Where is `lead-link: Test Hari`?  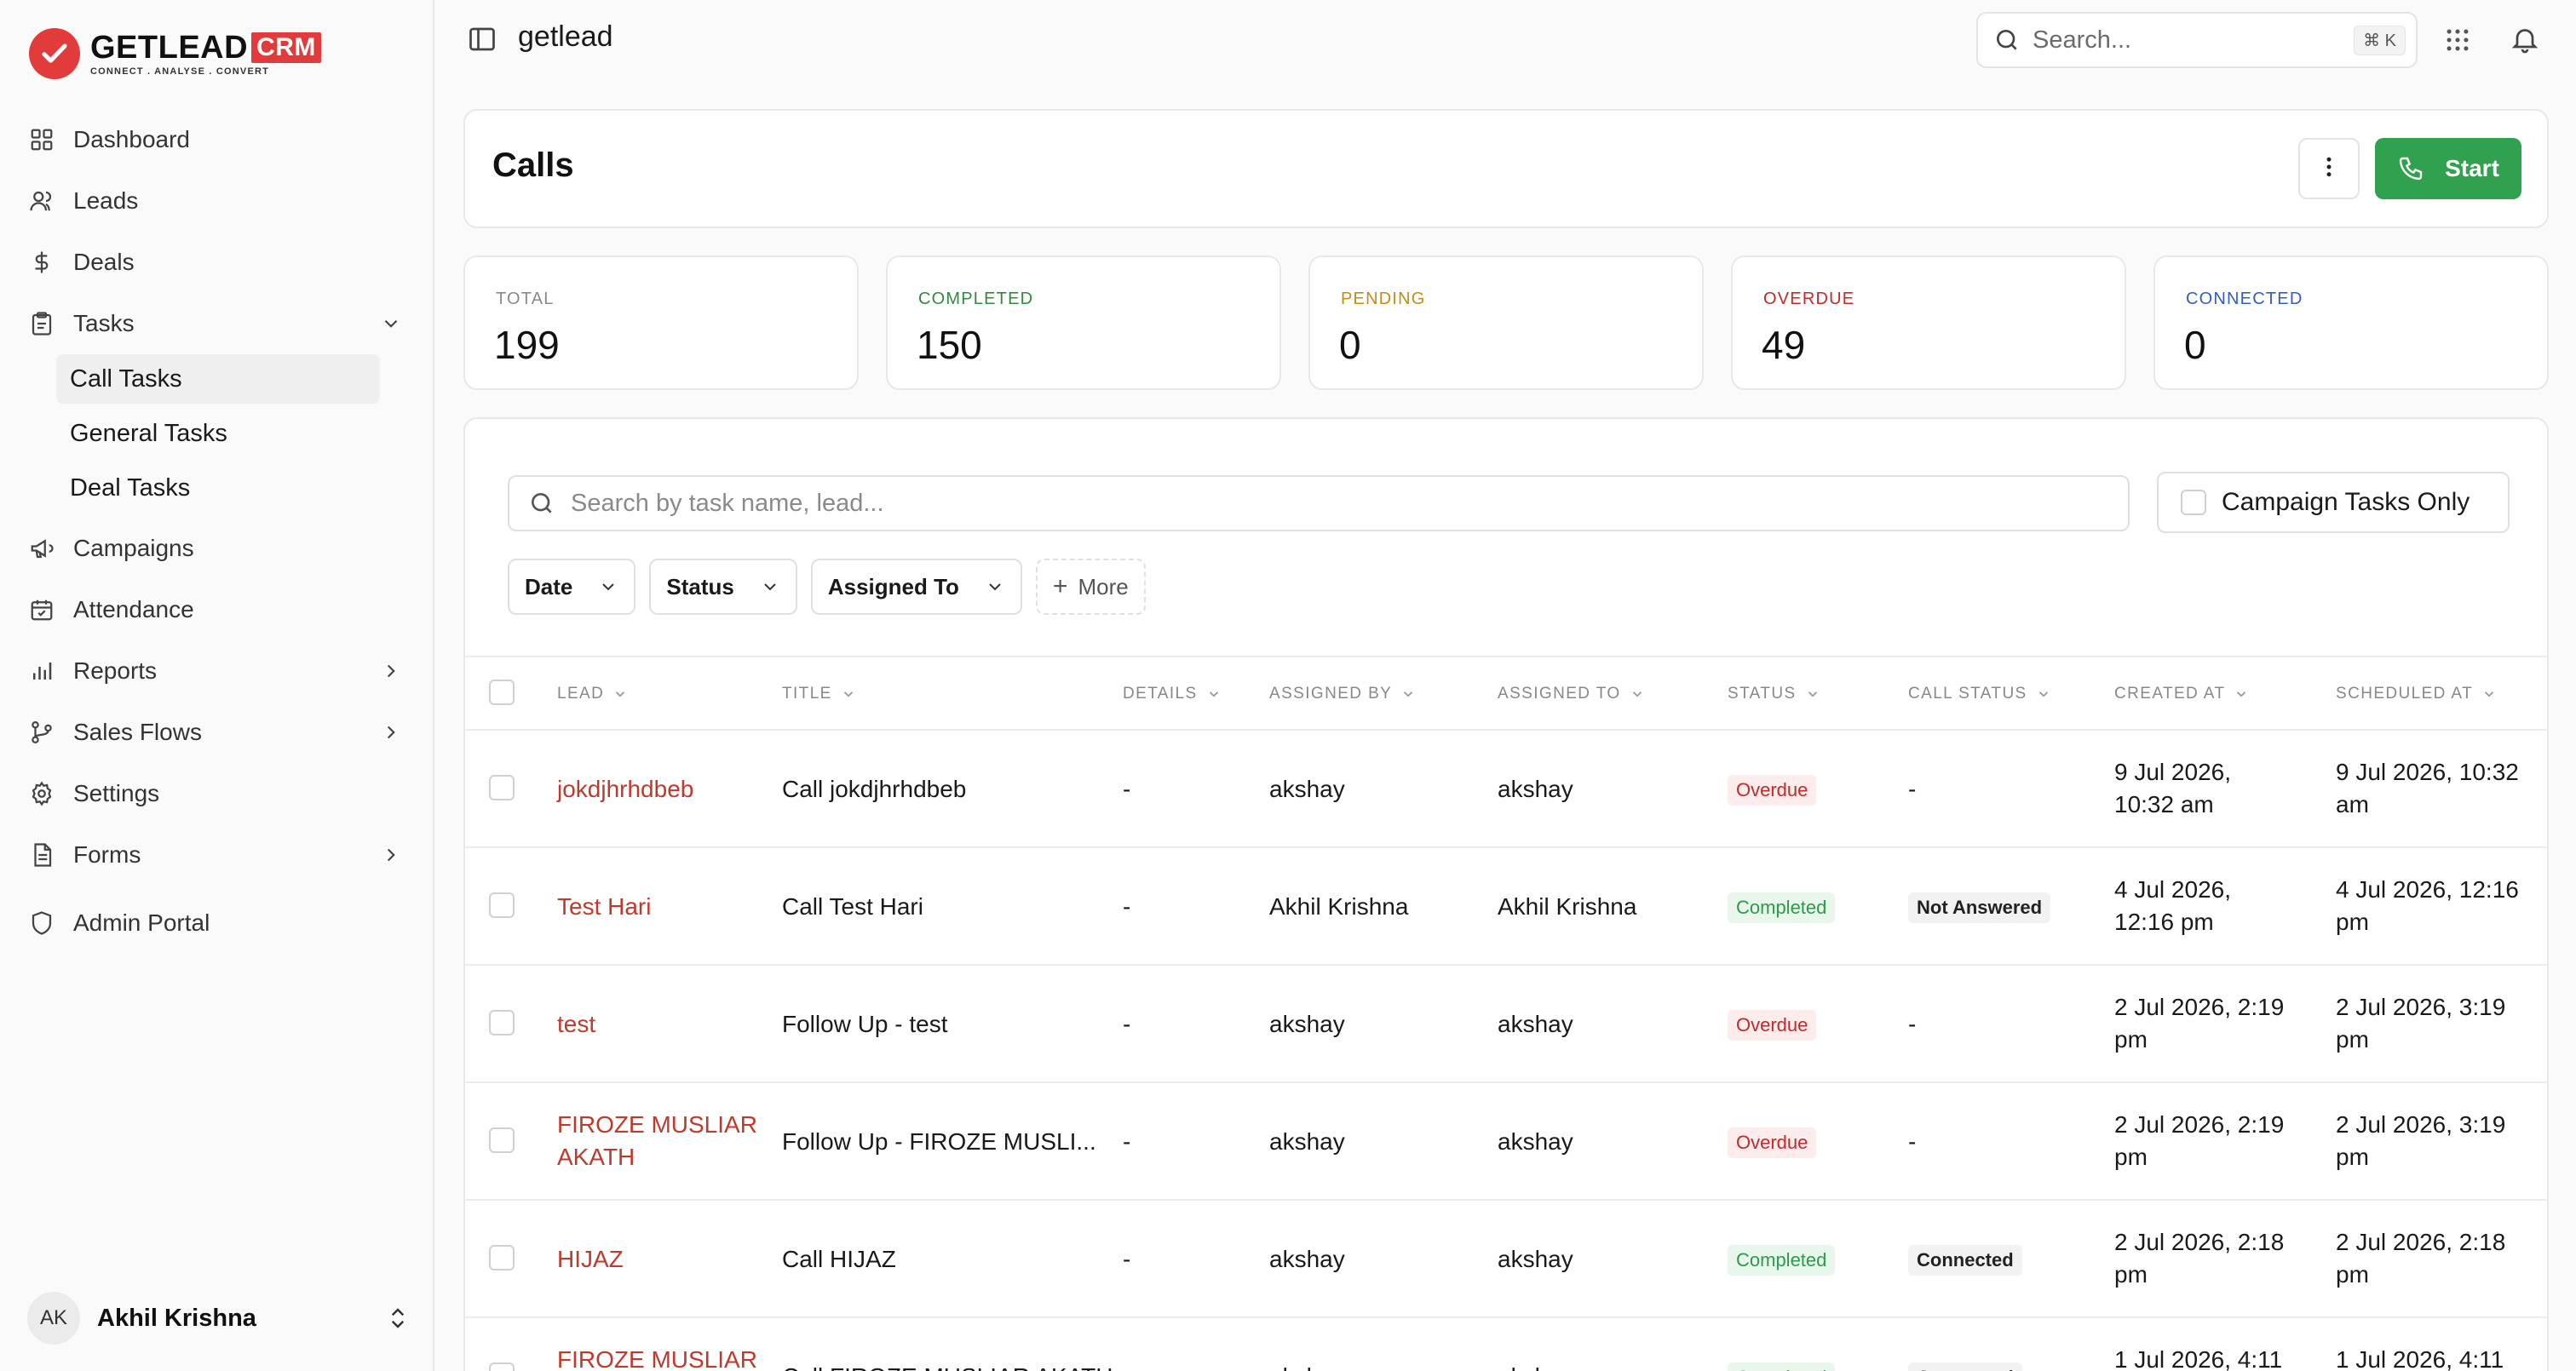
lead-link: Test Hari is located at coordinates (604, 906).